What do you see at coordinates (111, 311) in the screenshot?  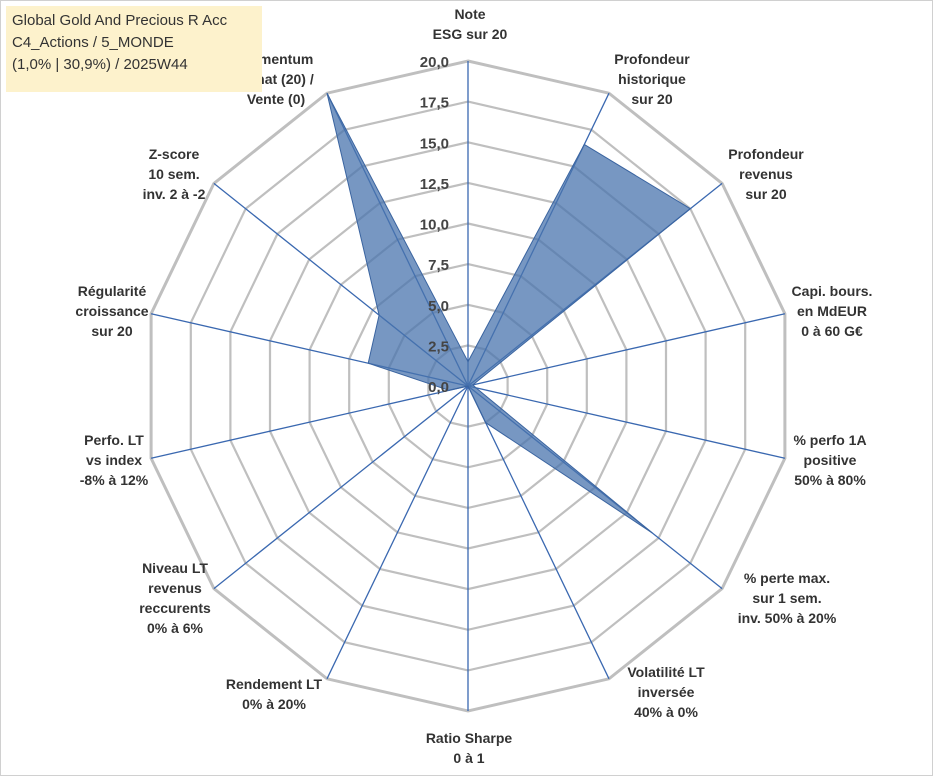 I see `axis-label-11: Régularité croissance sur 20` at bounding box center [111, 311].